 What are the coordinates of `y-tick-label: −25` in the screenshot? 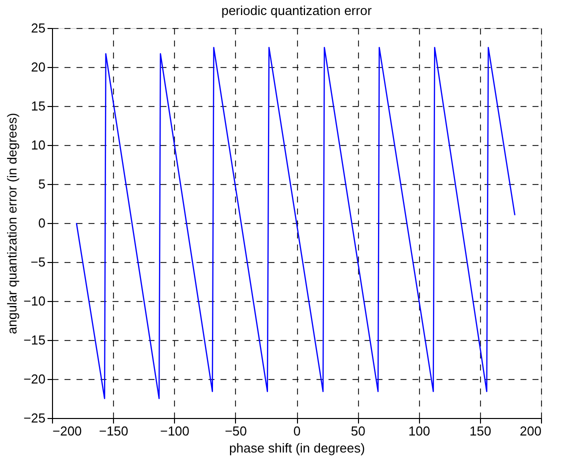 It's located at (34, 418).